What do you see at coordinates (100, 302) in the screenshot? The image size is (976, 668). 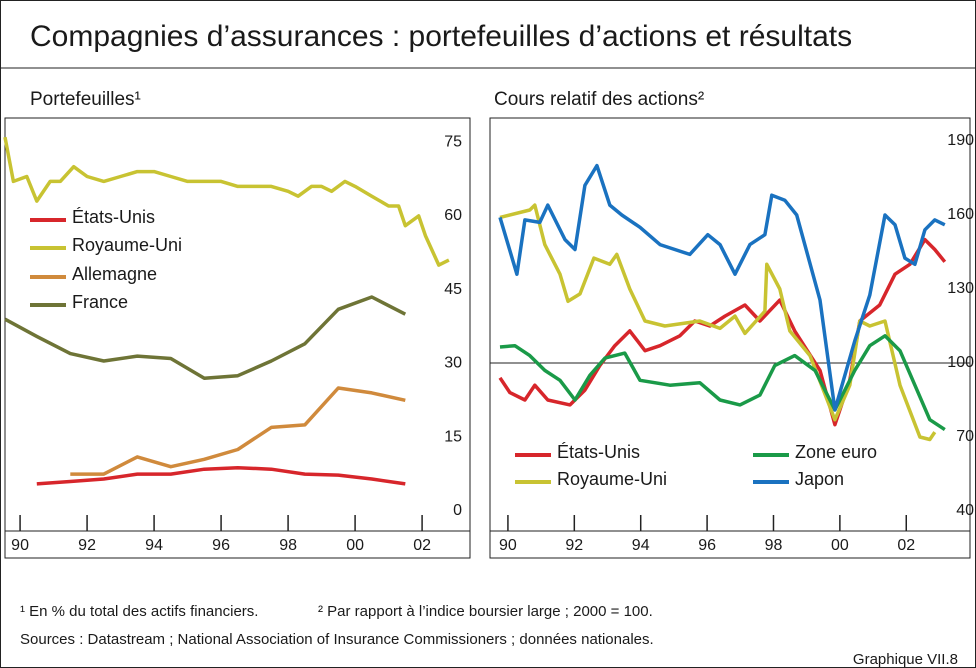 I see `legend-label: France` at bounding box center [100, 302].